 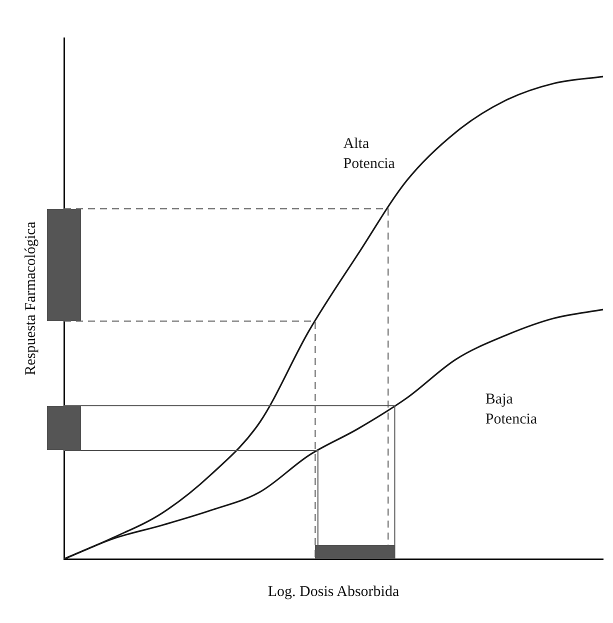 What do you see at coordinates (334, 592) in the screenshot?
I see `x-axis-title: Log. Dosis Absorbida` at bounding box center [334, 592].